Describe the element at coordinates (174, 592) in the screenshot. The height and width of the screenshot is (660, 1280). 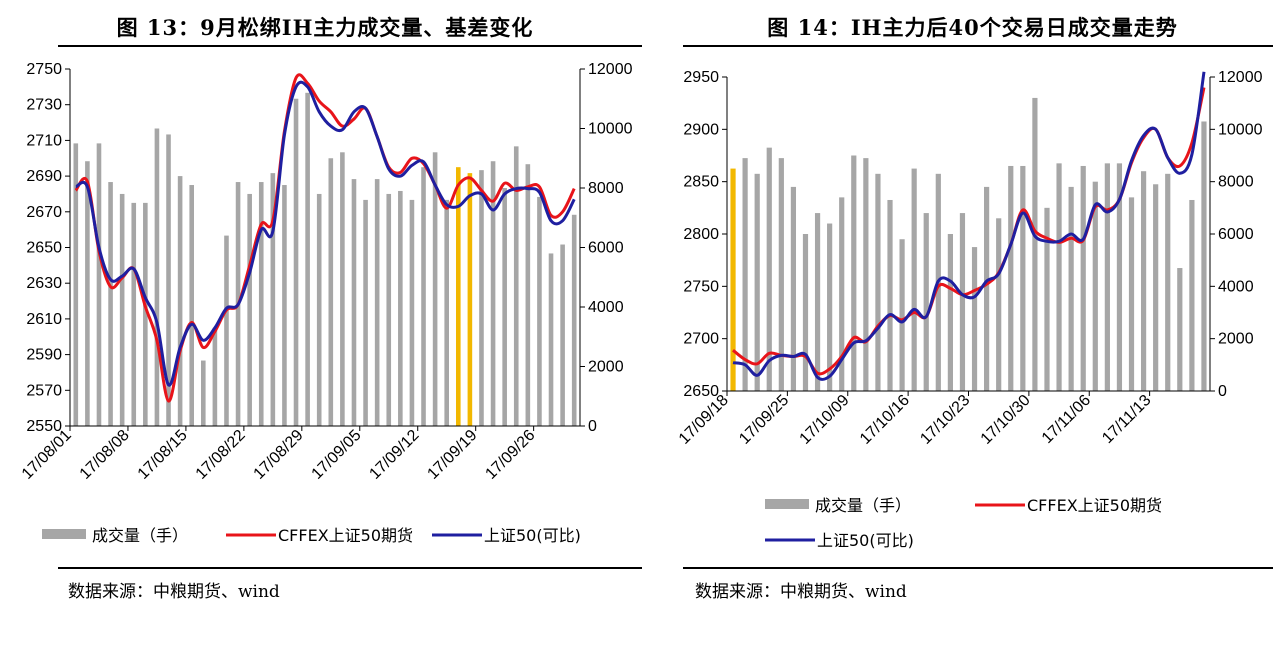
I see `source-note: 数据来源：中粮期货、wind` at that location.